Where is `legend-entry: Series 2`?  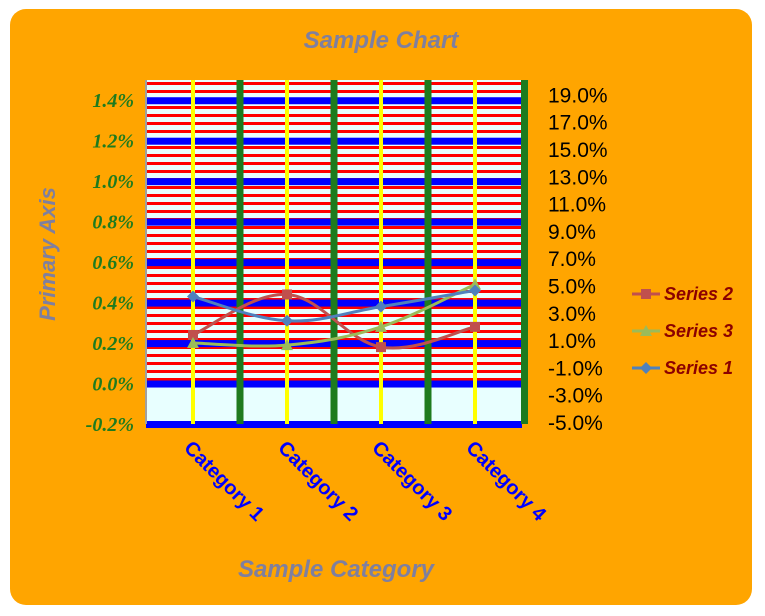 legend-entry: Series 2 is located at coordinates (682, 294).